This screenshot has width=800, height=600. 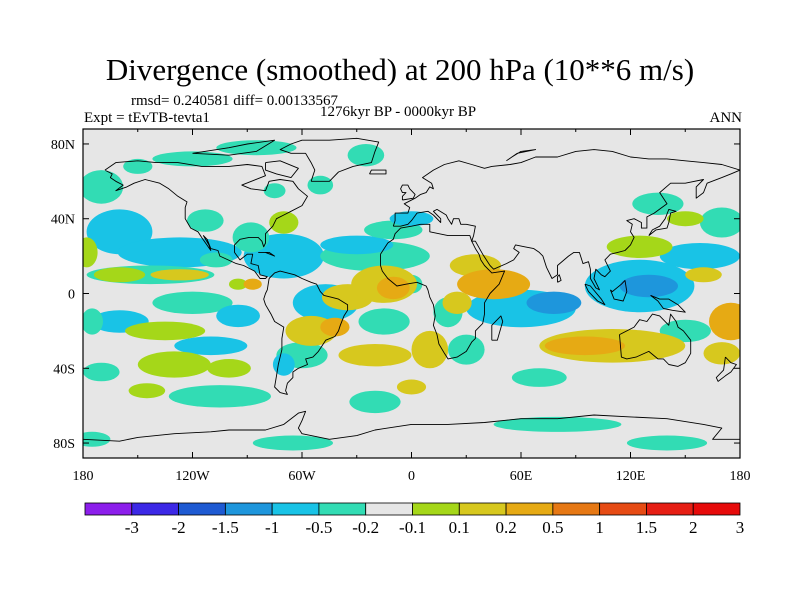 I want to click on coastline-greenland, so click(x=329, y=159).